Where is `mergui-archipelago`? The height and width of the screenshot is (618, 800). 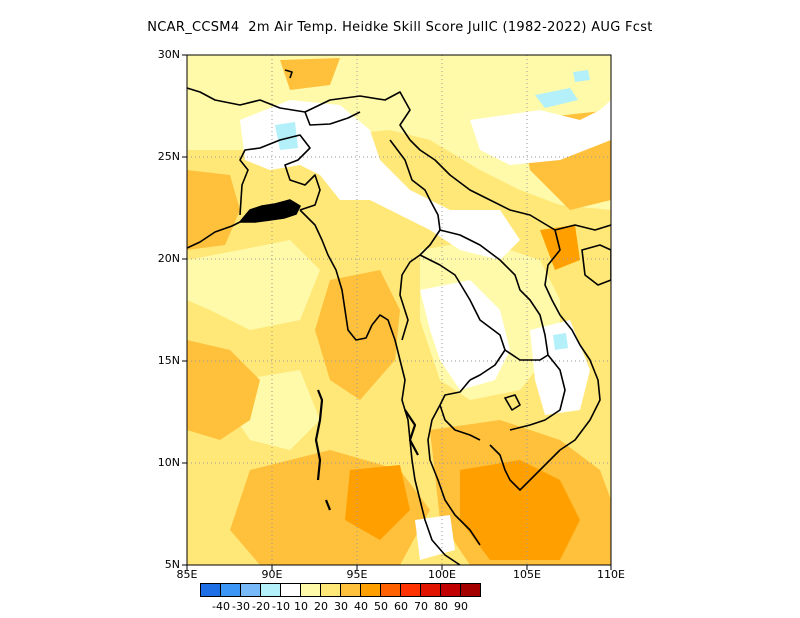
mergui-archipelago is located at coordinates (411, 432).